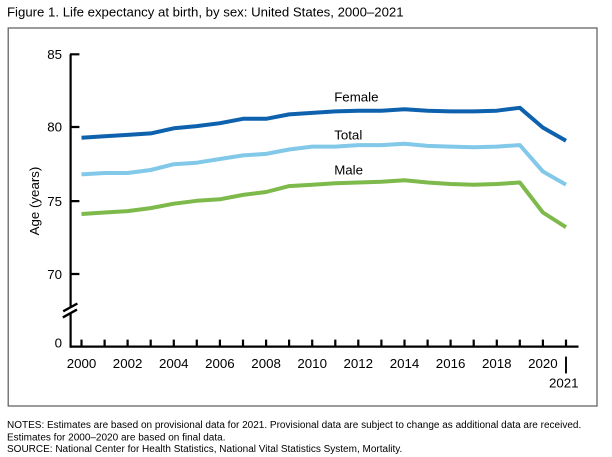 This screenshot has width=612, height=457. Describe the element at coordinates (266, 363) in the screenshot. I see `svg-text: 2008` at that location.